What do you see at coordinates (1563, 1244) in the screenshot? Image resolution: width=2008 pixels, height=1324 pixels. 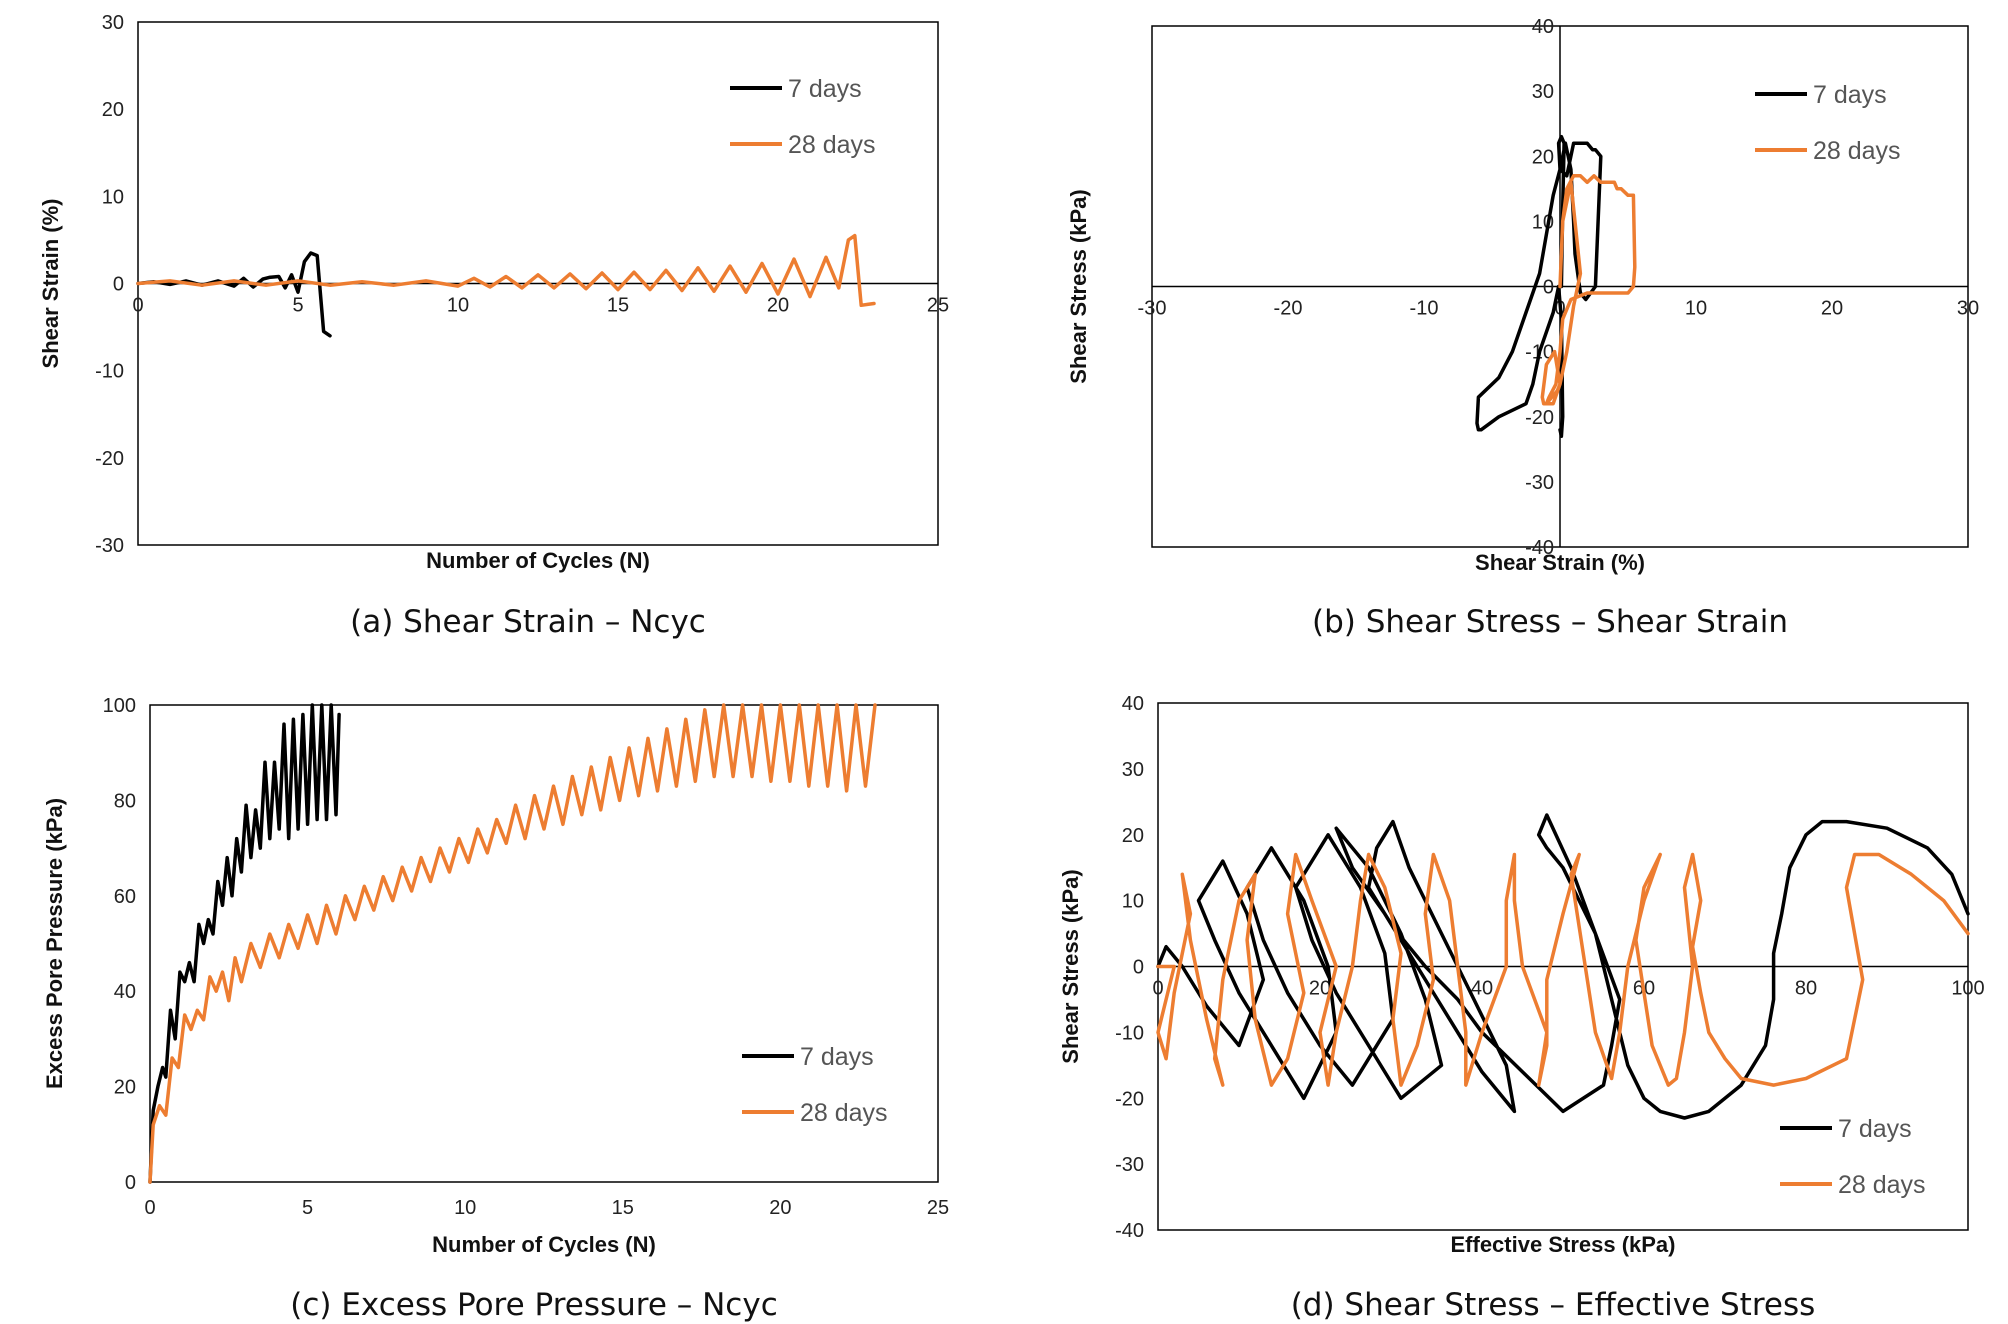 I see `x-axis-title: Effective Stress (kPa)` at bounding box center [1563, 1244].